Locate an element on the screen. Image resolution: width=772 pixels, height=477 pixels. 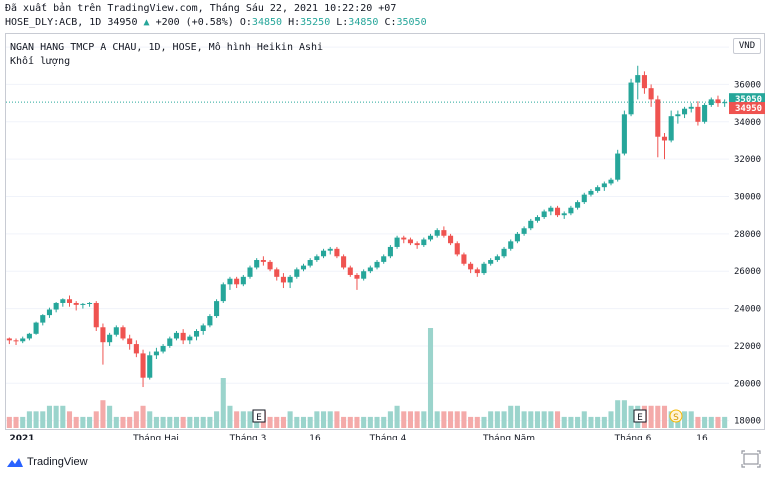
open-value: 34850 is located at coordinates (267, 22).